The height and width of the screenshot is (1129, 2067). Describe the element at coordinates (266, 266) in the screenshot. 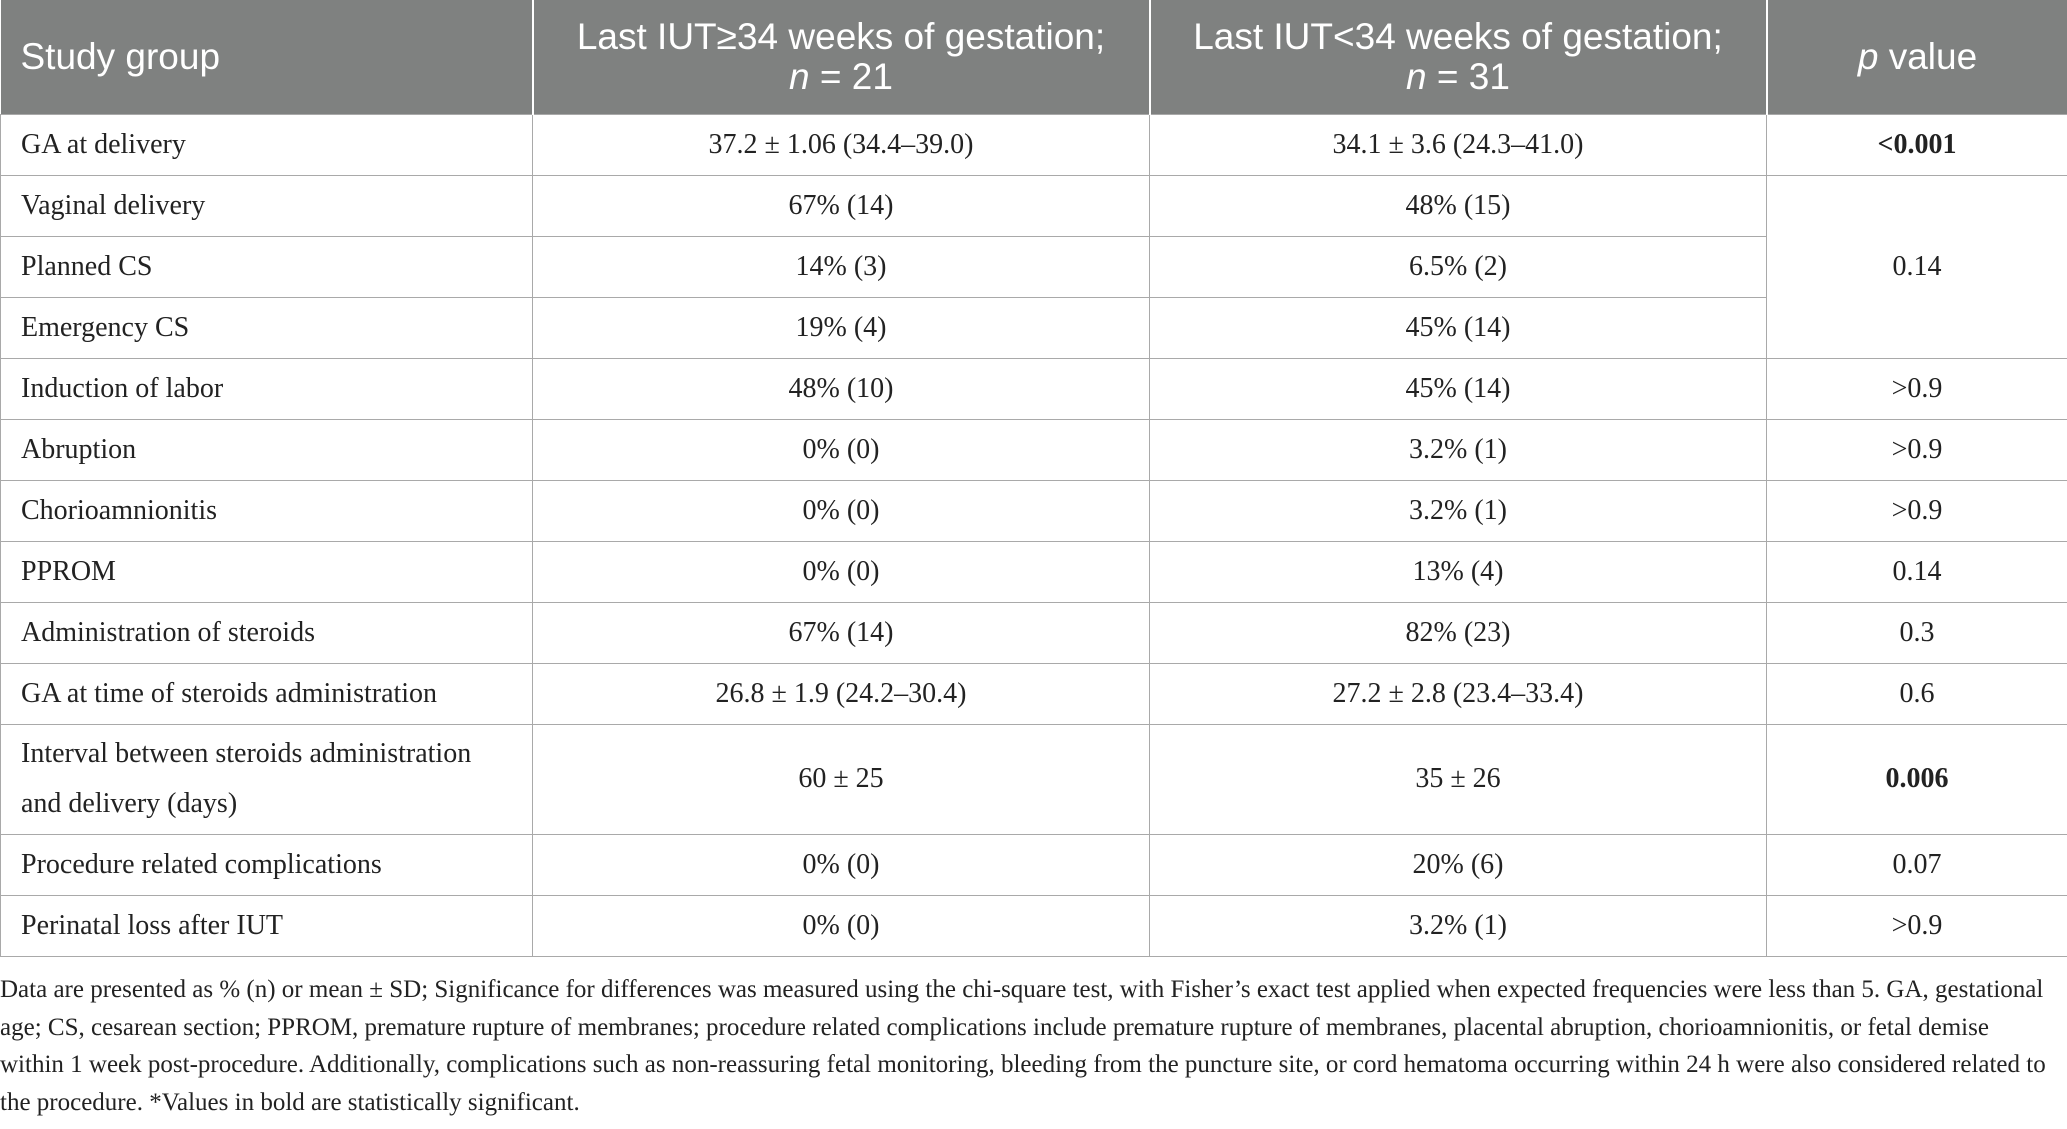

I see `row-label: Planned CS` at that location.